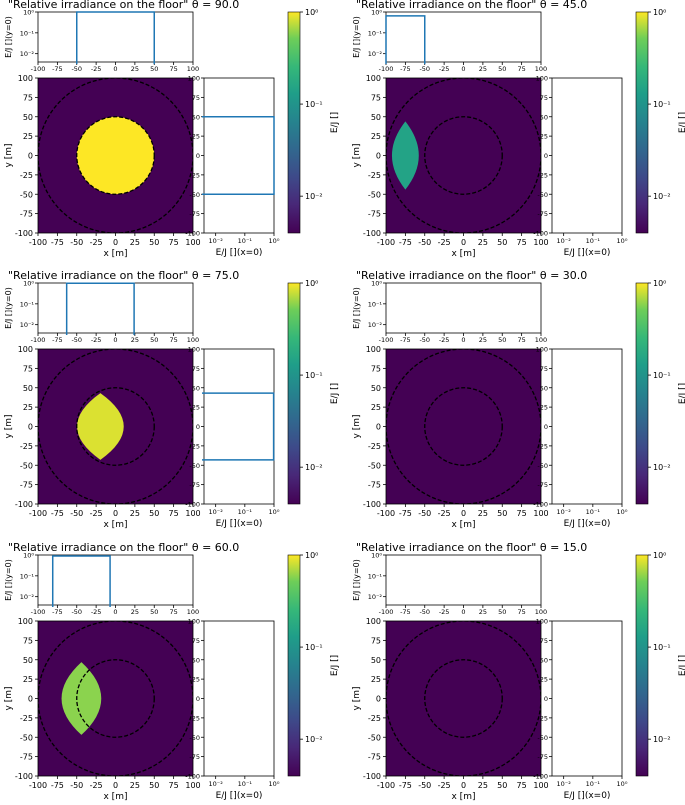 This screenshot has width=685, height=805. What do you see at coordinates (386, 612) in the screenshot?
I see `profile-y0-x-tick-label: -100` at bounding box center [386, 612].